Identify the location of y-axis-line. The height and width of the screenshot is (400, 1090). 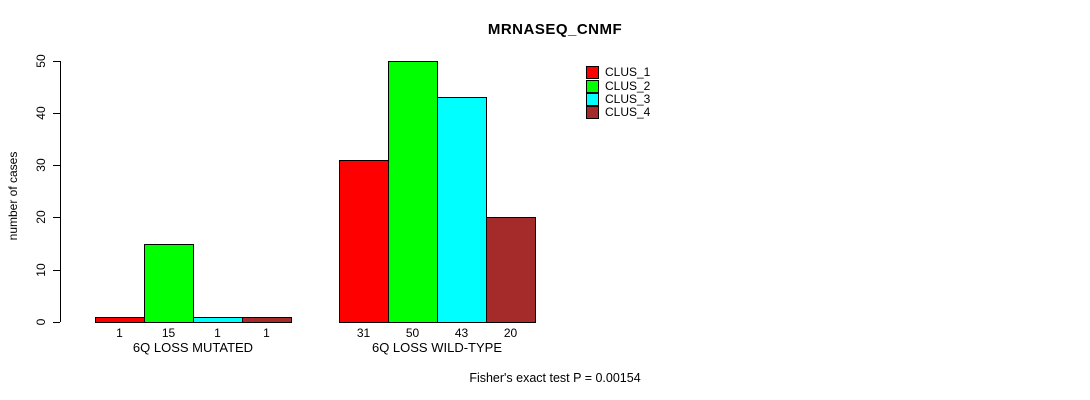
(60, 191).